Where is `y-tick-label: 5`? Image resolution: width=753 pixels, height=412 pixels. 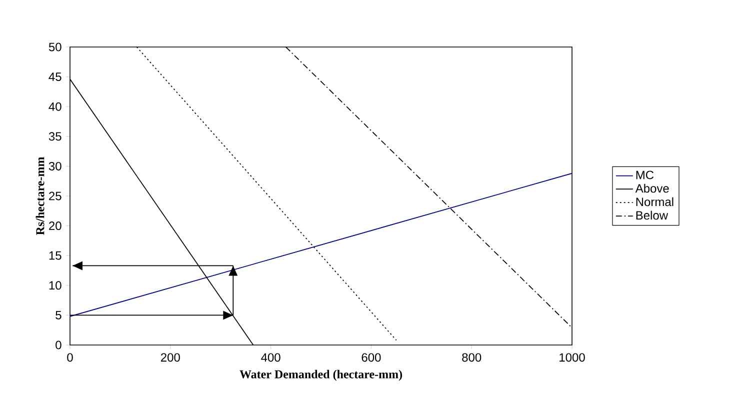
y-tick-label: 5 is located at coordinates (59, 315).